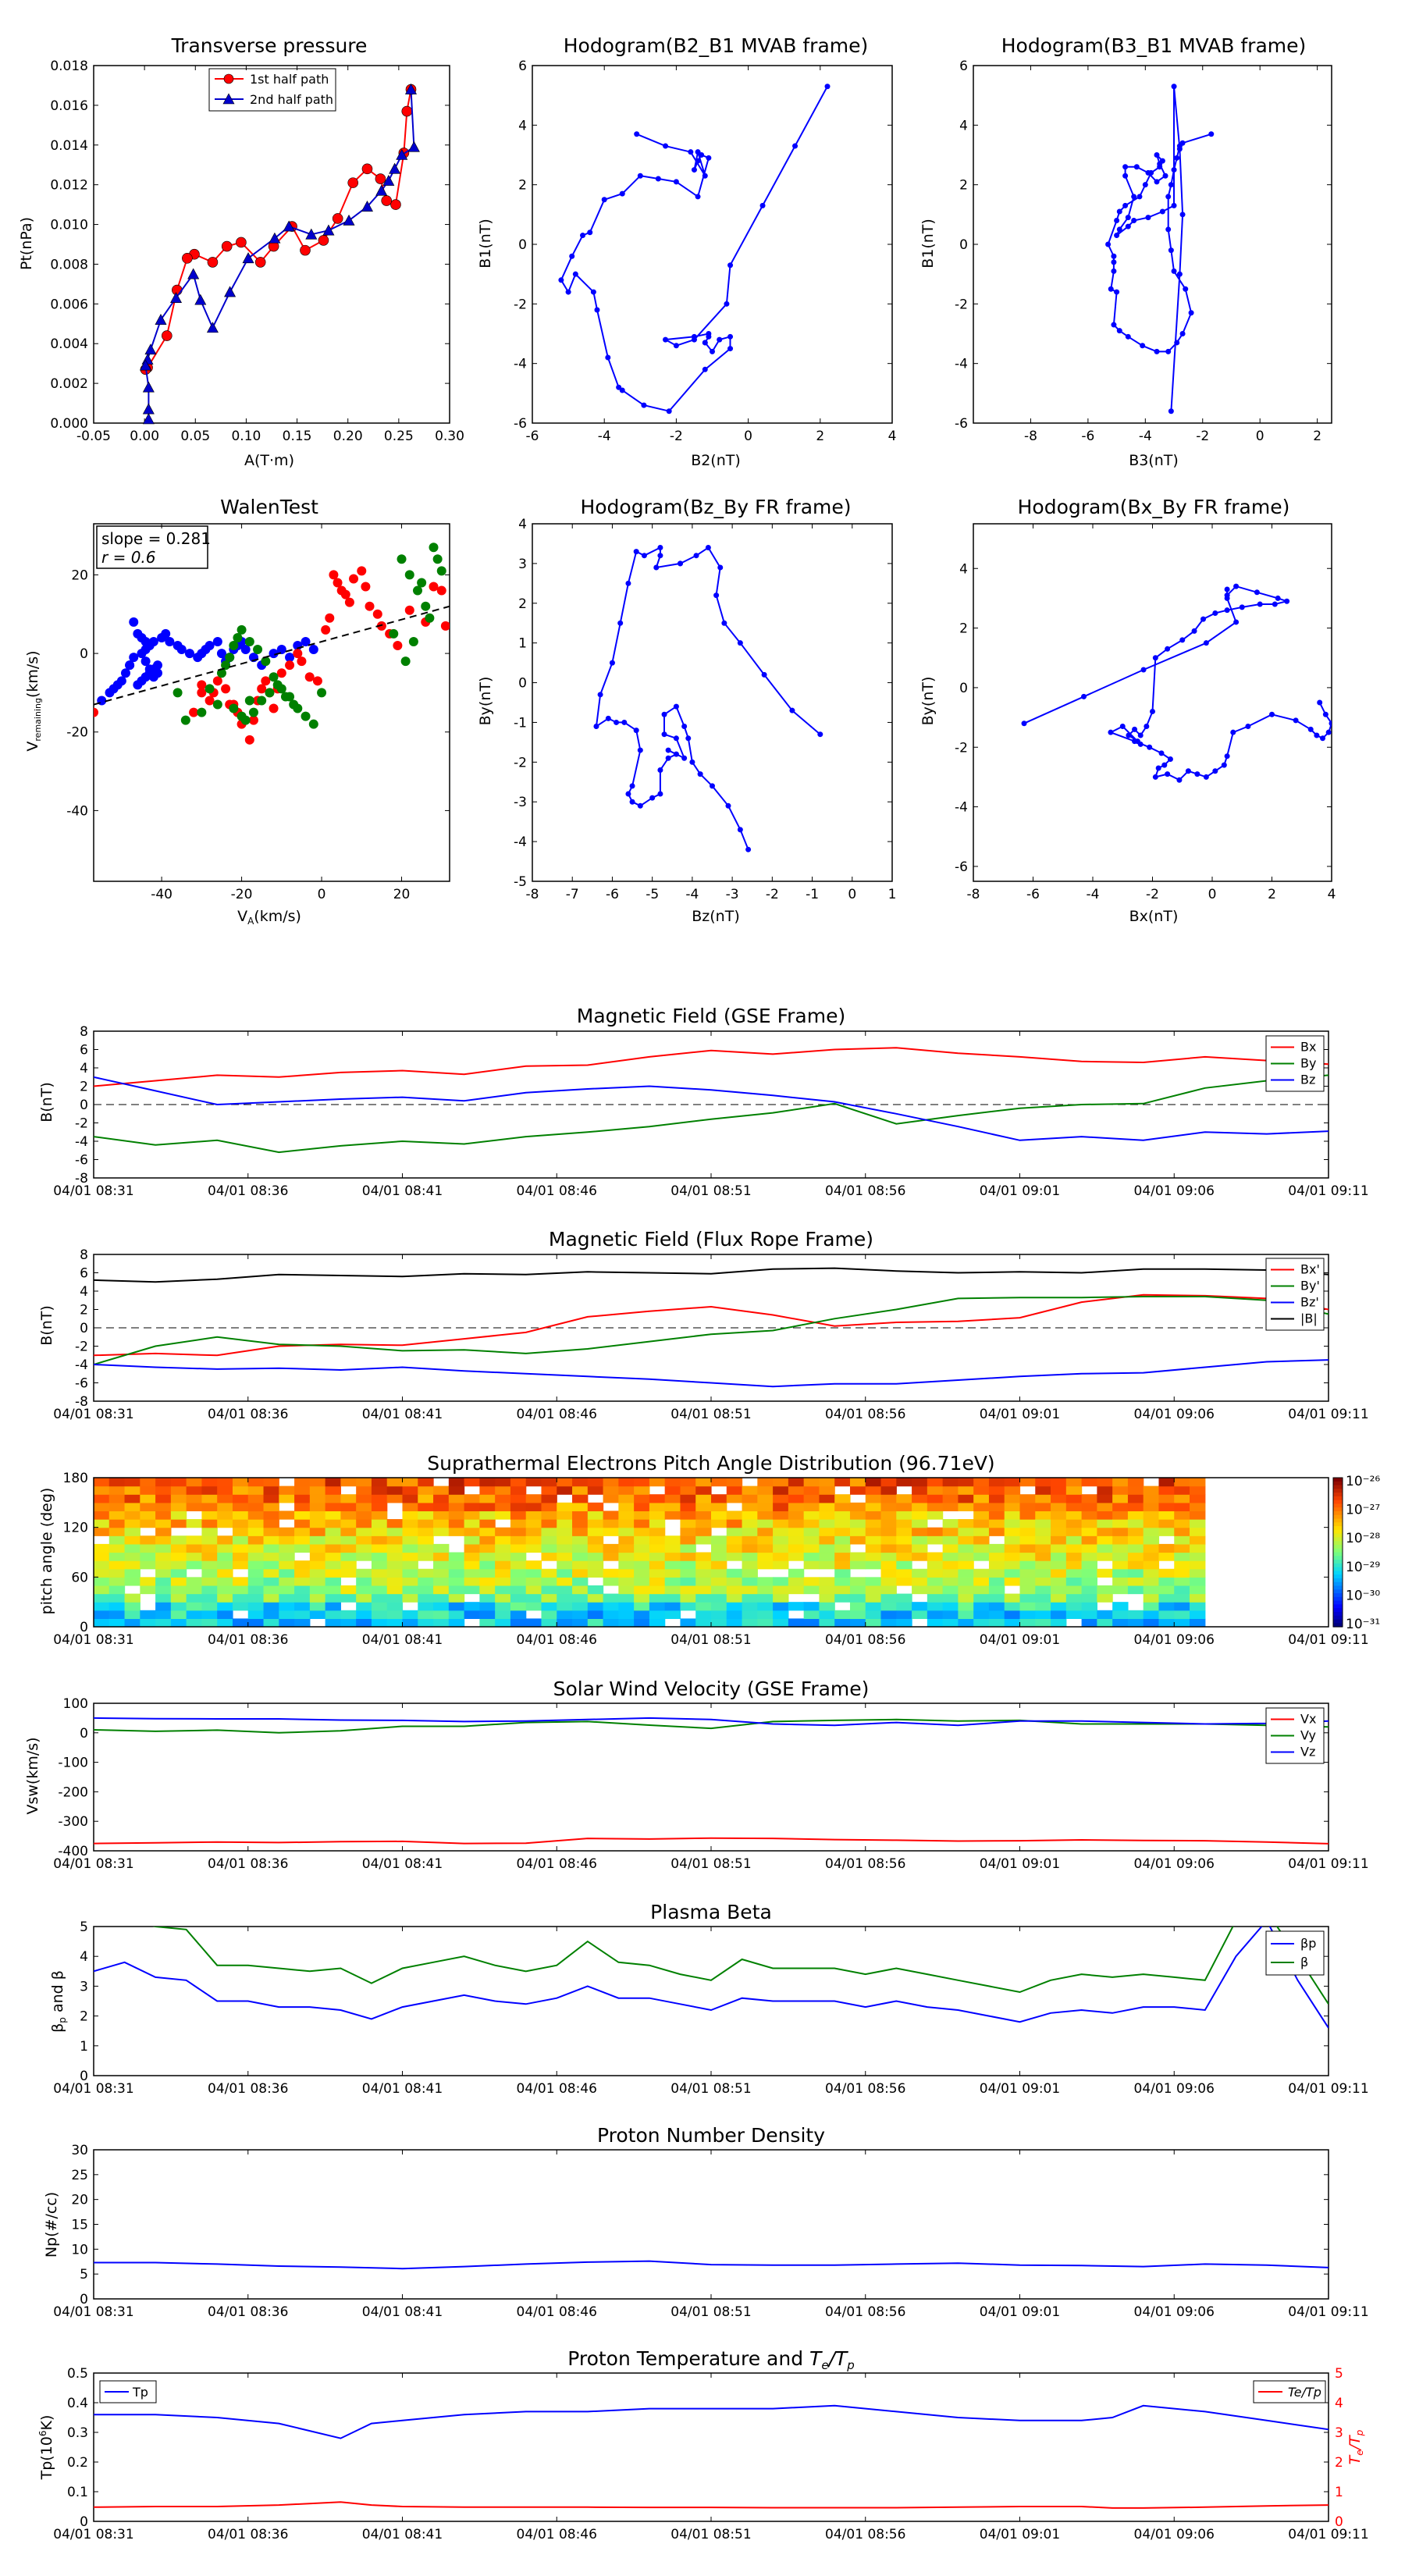 The height and width of the screenshot is (2576, 1405). Describe the element at coordinates (47, 1325) in the screenshot. I see `y-axis-label-b-fr: B(nT)` at that location.